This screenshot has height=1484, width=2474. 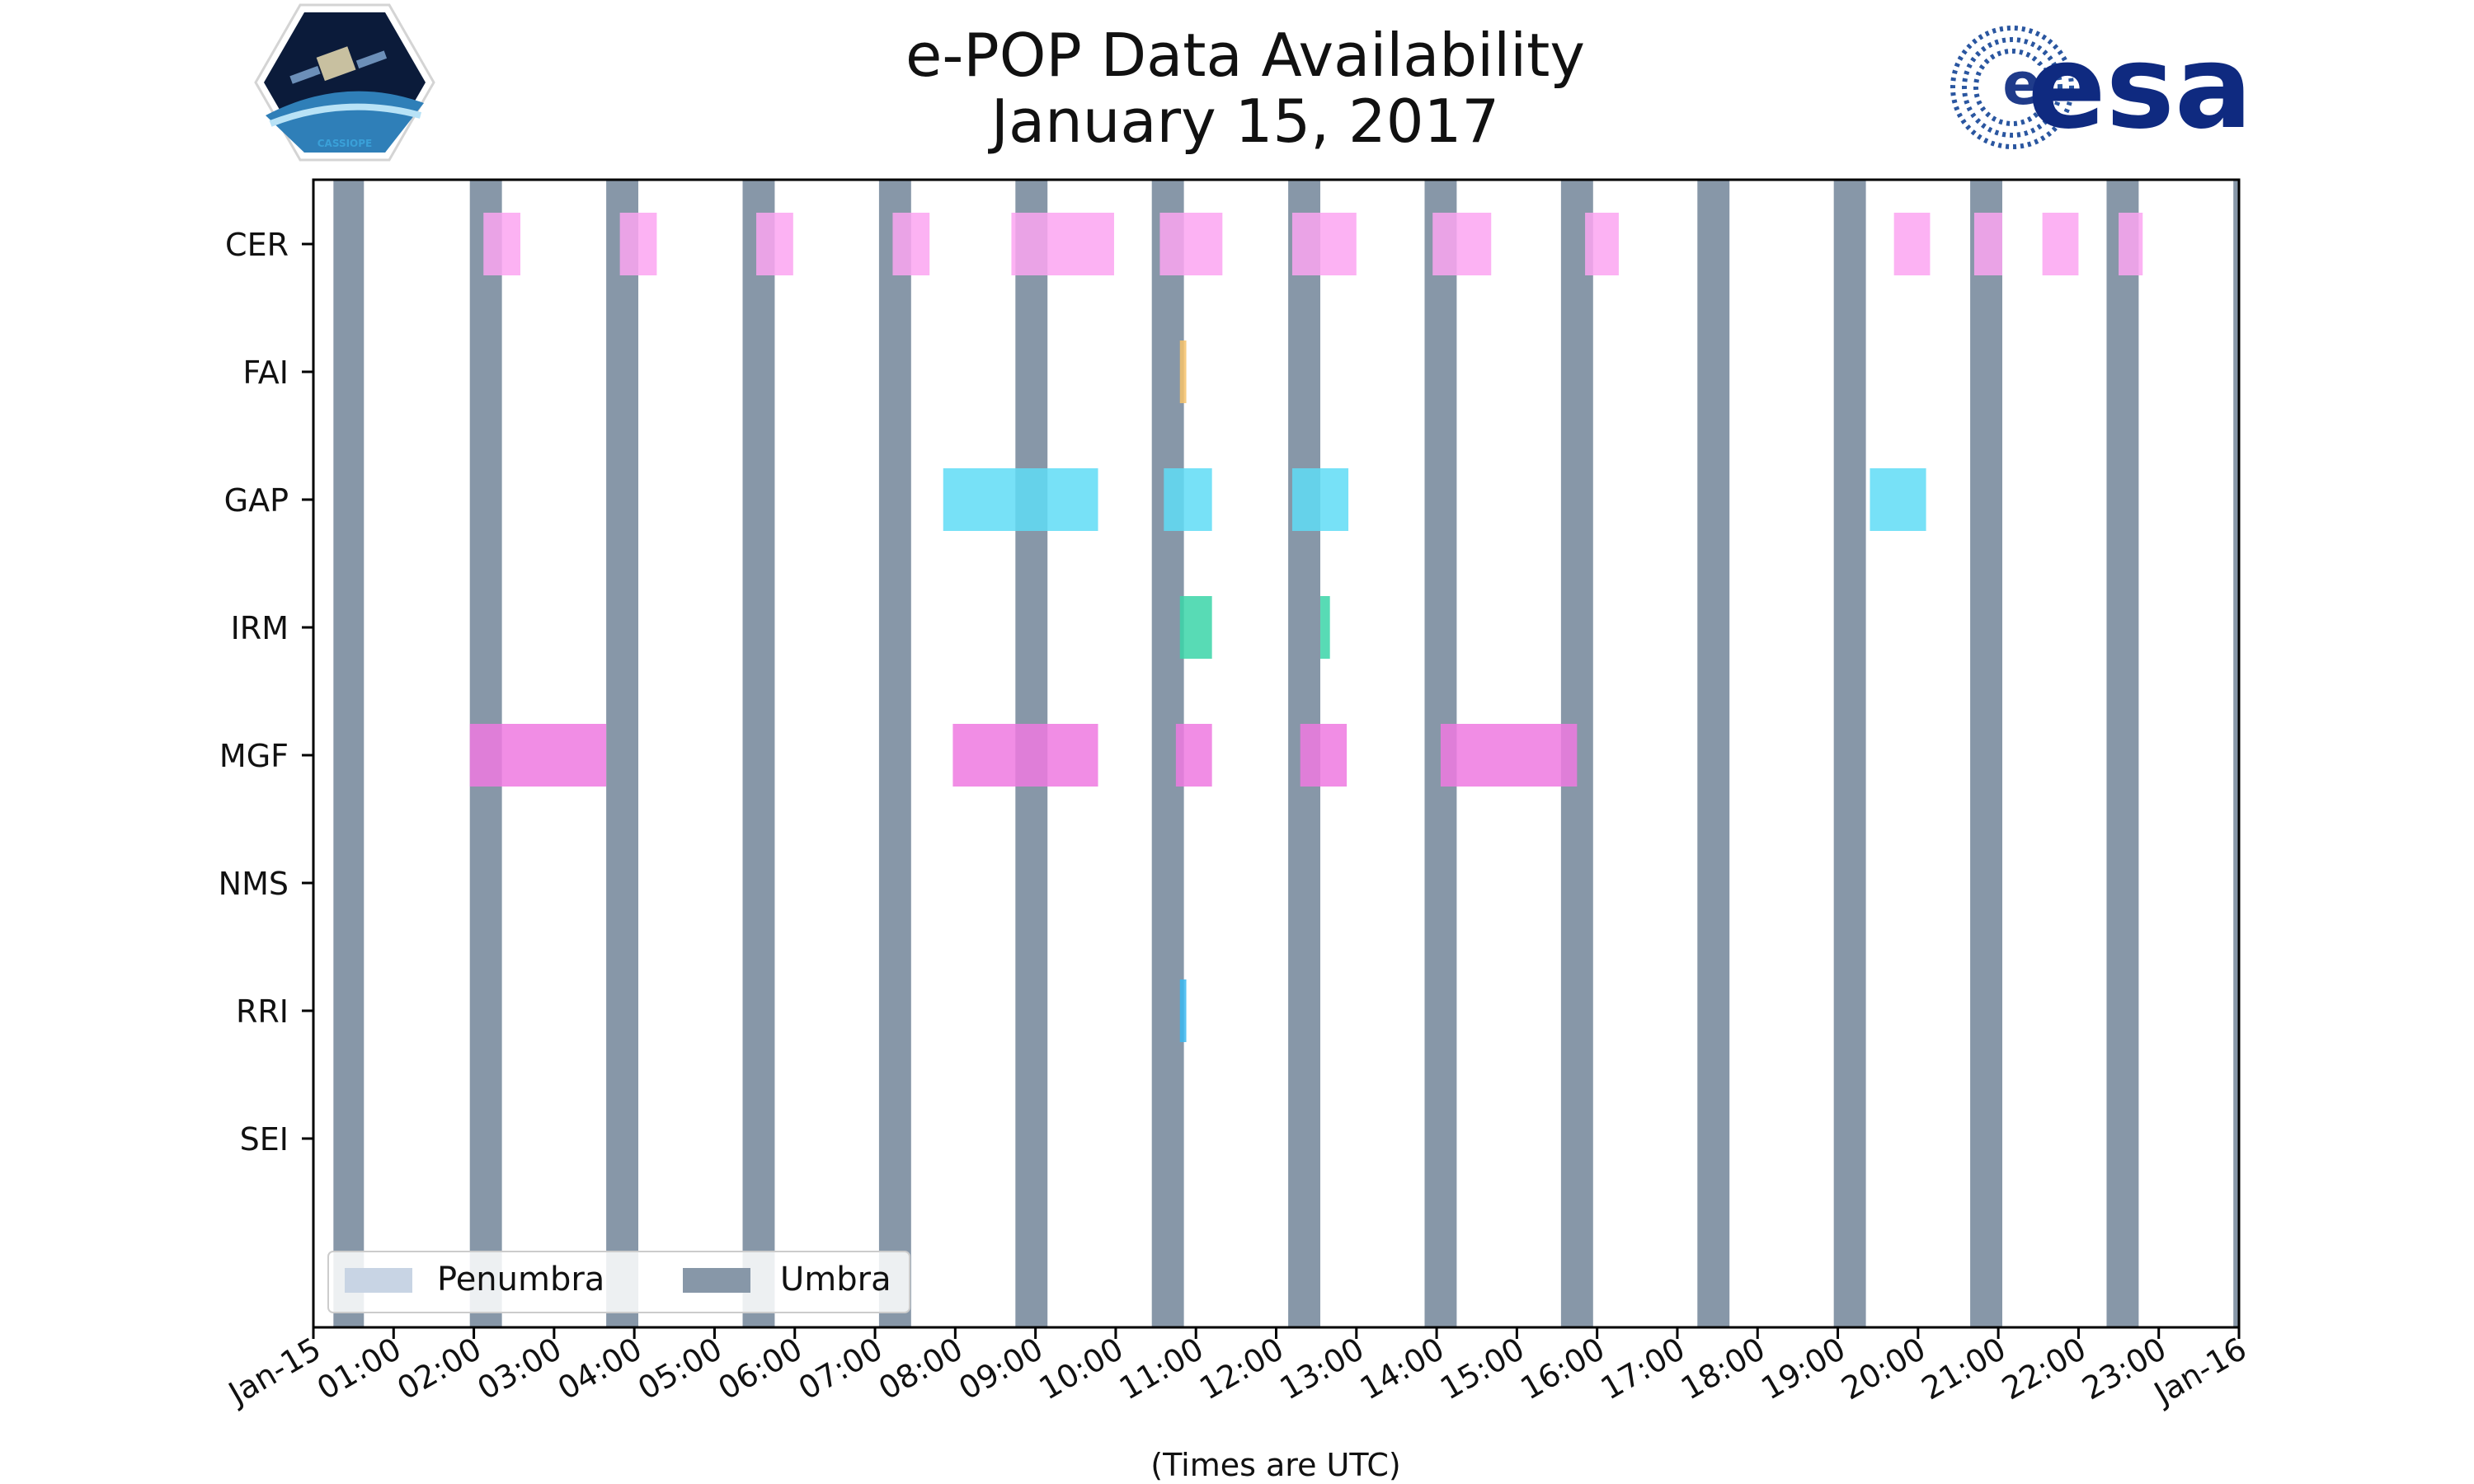 What do you see at coordinates (264, 1139) in the screenshot?
I see `y-tick-label-sei: SEI` at bounding box center [264, 1139].